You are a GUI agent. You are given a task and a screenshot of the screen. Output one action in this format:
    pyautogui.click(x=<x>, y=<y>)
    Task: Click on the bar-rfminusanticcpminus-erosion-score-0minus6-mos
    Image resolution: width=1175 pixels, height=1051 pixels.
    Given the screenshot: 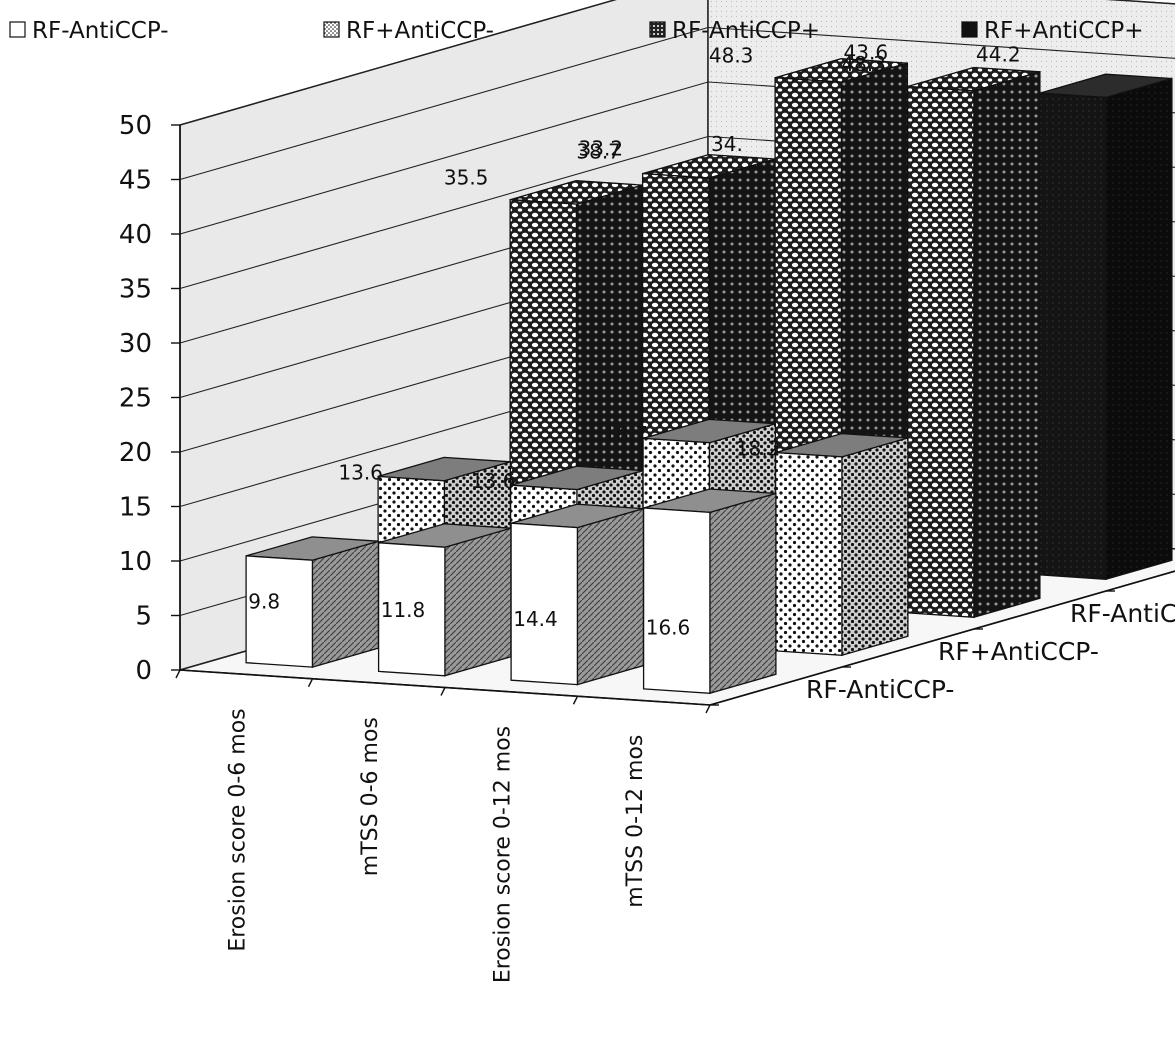 What is the action you would take?
    pyautogui.click(x=312, y=602)
    